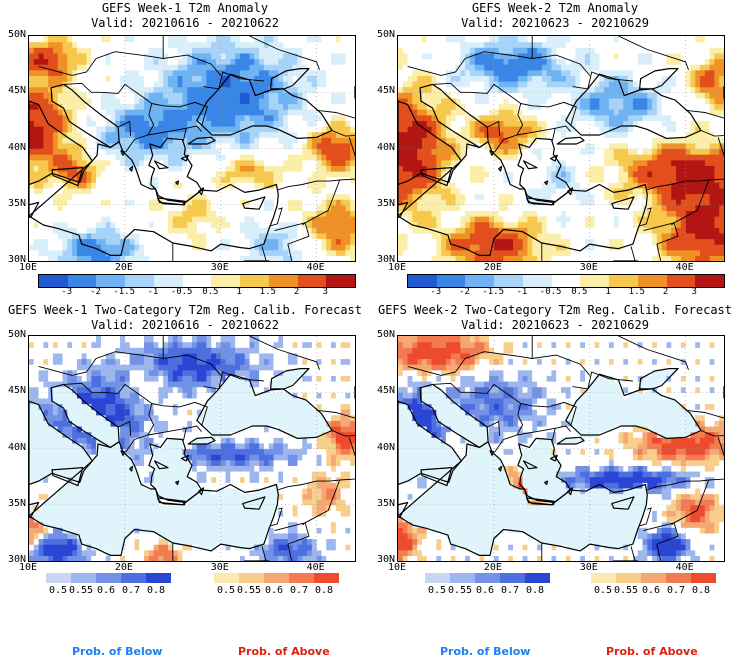 This screenshot has height=662, width=740. I want to click on panel-title: GEFS Week-1 T2m Anomaly, so click(185, 8).